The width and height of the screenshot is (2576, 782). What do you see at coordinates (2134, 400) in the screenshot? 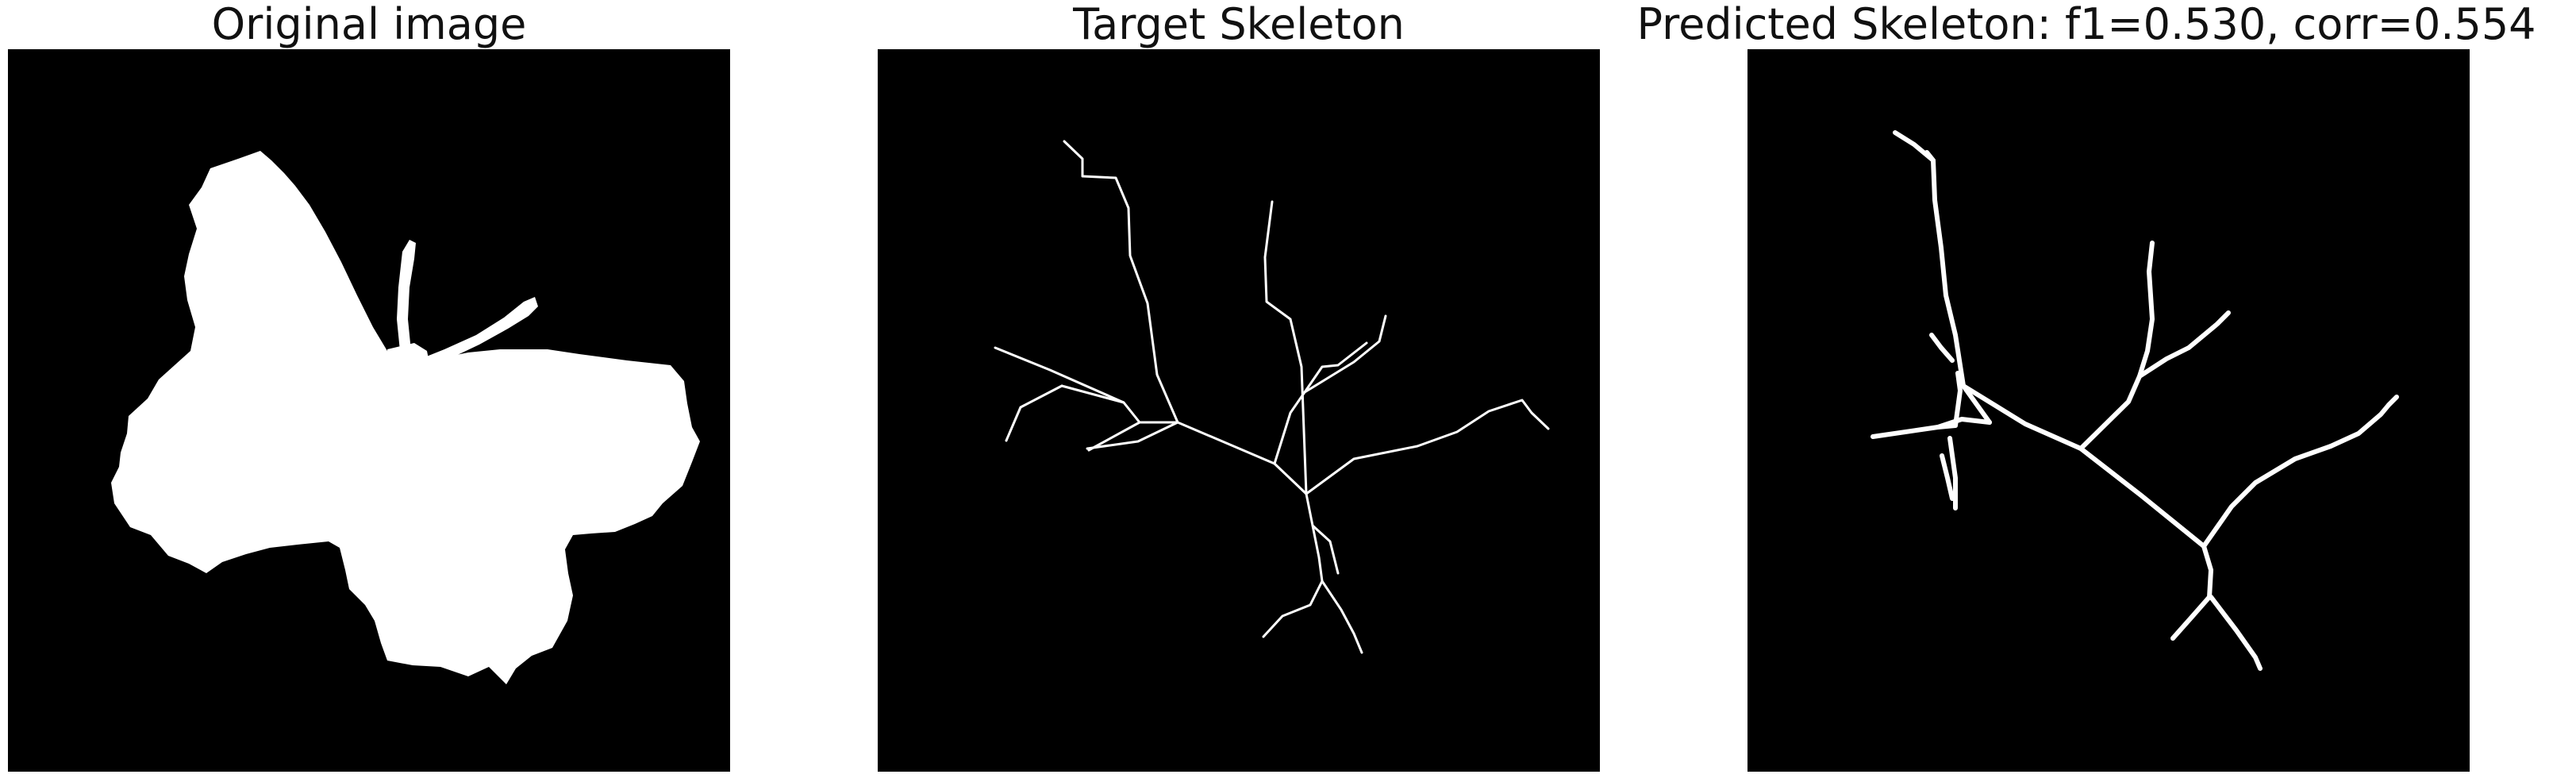
I see `predicted-skeleton-lines` at bounding box center [2134, 400].